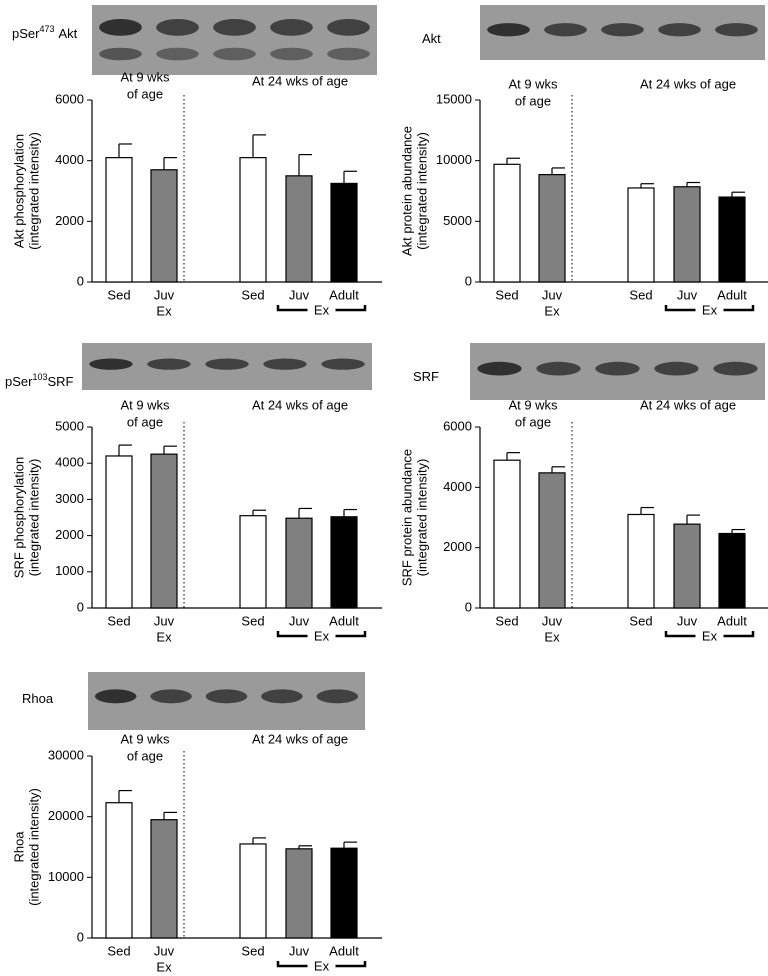 This screenshot has width=768, height=976. Describe the element at coordinates (69, 425) in the screenshot. I see `y-tick-label: 5000` at that location.